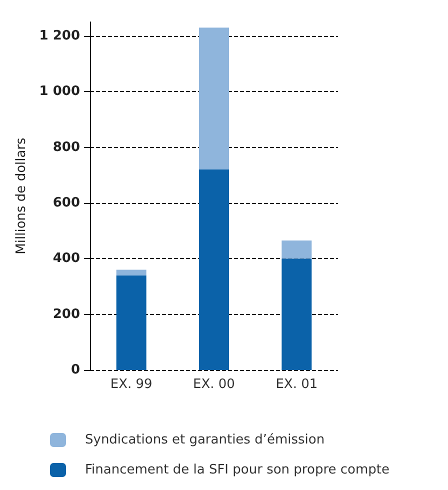 The image size is (448, 490). I want to click on y-tick-label: 1 000, so click(59, 92).